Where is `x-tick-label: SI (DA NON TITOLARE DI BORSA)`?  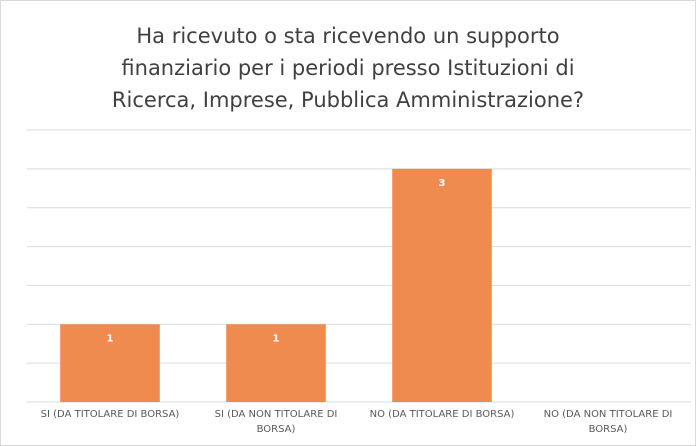
x-tick-label: SI (DA NON TITOLARE DI BORSA) is located at coordinates (276, 422).